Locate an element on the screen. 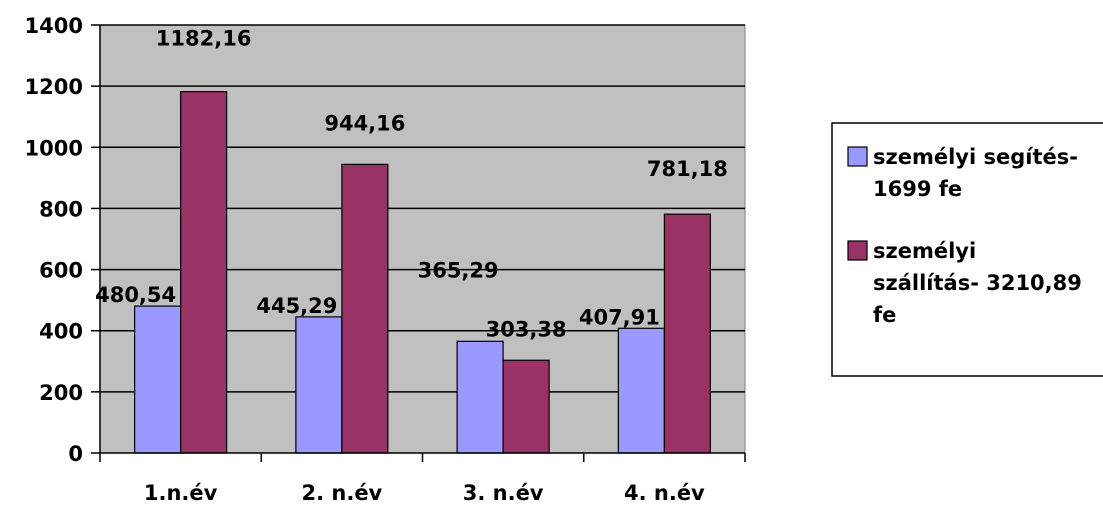 Image resolution: width=1103 pixels, height=513 pixels. category-label: 1.n.év is located at coordinates (181, 493).